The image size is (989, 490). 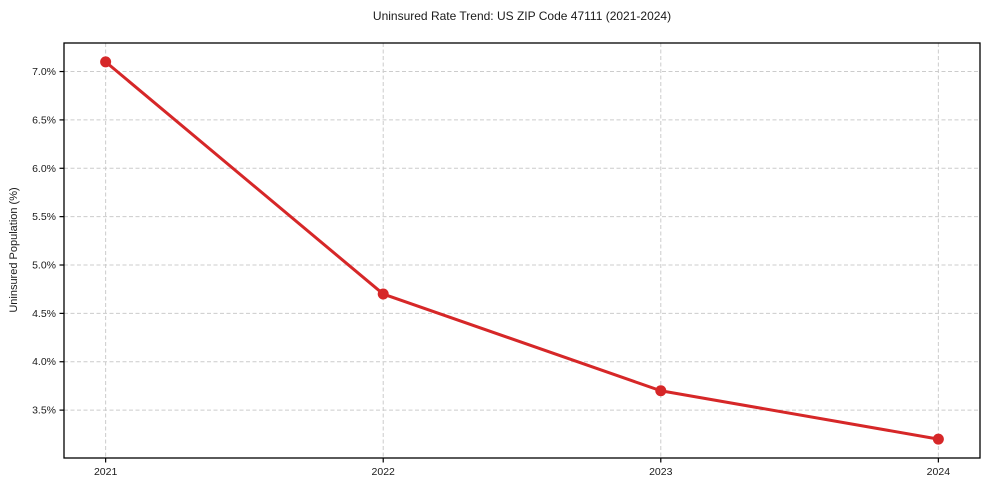 What do you see at coordinates (44, 266) in the screenshot?
I see `y-tick-label: 5.0%` at bounding box center [44, 266].